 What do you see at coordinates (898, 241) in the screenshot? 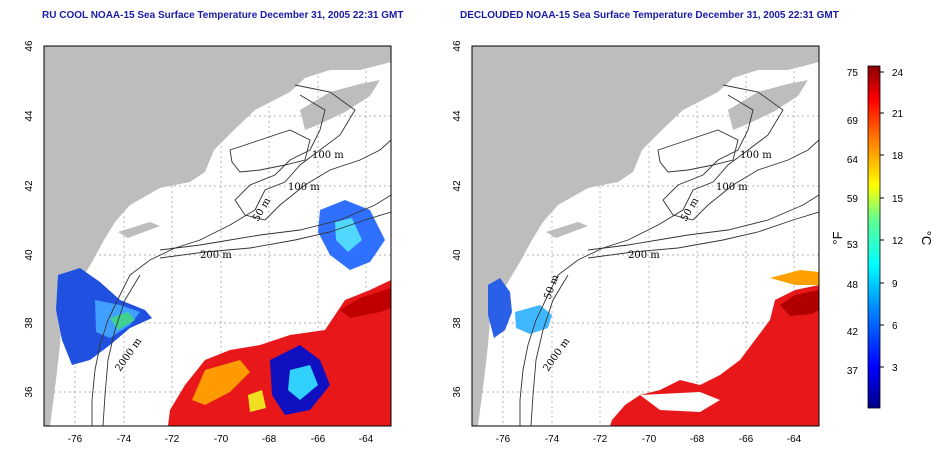
I see `cb-c-12: 12` at bounding box center [898, 241].